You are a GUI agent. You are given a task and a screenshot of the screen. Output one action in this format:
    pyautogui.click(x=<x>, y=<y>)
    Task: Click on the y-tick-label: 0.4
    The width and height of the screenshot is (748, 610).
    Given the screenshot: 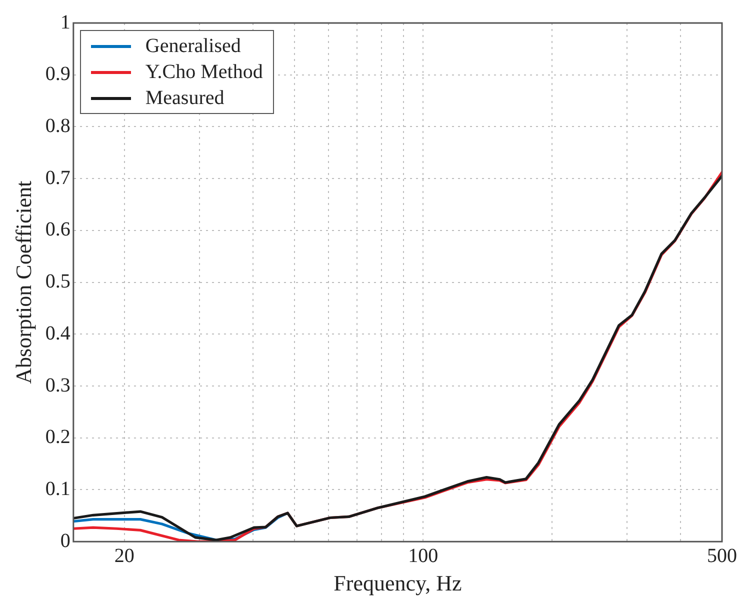 What is the action you would take?
    pyautogui.click(x=57, y=333)
    